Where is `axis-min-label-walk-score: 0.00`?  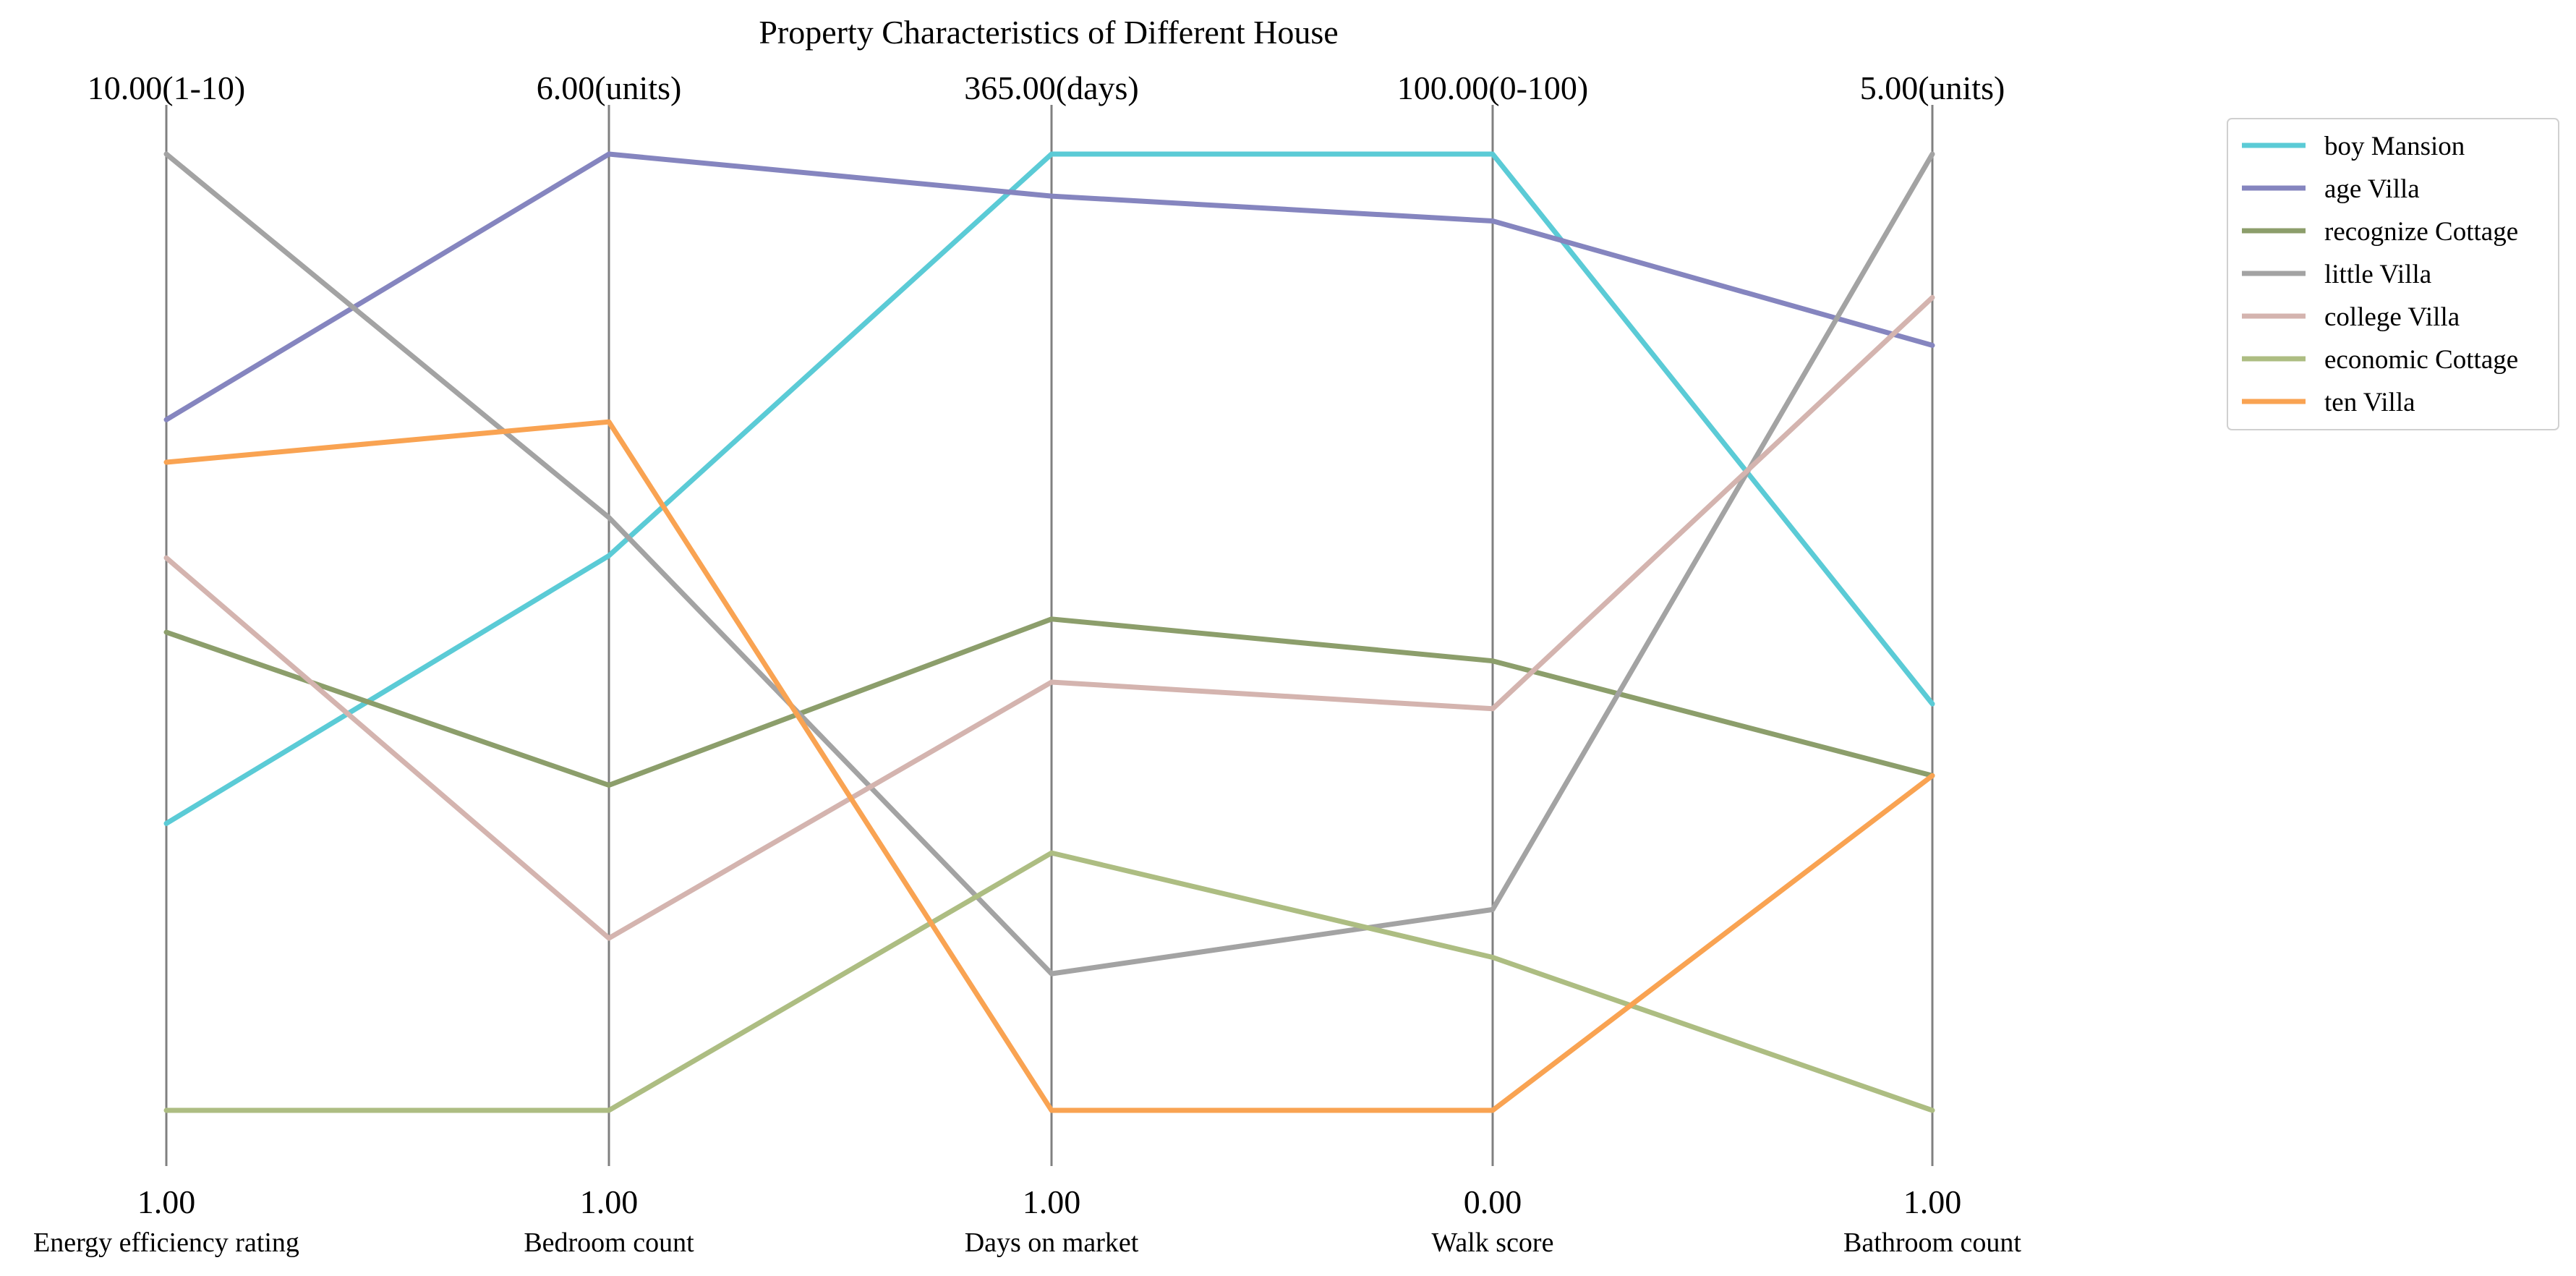 axis-min-label-walk-score: 0.00 is located at coordinates (1493, 1201).